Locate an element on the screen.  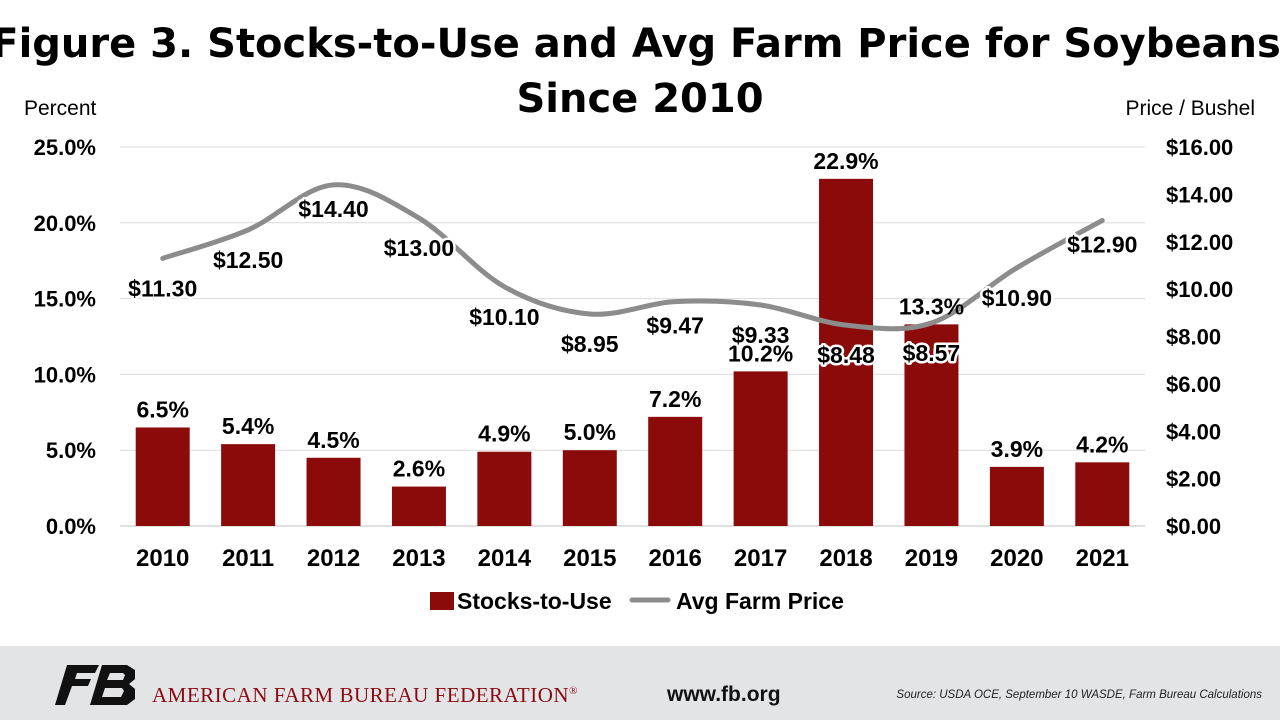
bar-data-label: 5.0% is located at coordinates (590, 432).